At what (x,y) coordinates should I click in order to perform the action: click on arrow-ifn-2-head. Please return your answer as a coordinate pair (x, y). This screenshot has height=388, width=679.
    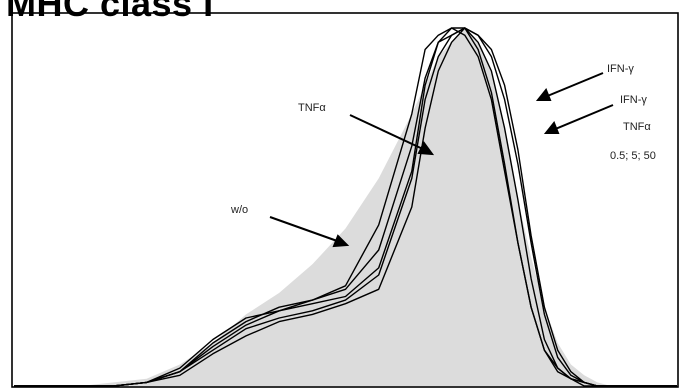
    Looking at the image, I should click on (551, 127).